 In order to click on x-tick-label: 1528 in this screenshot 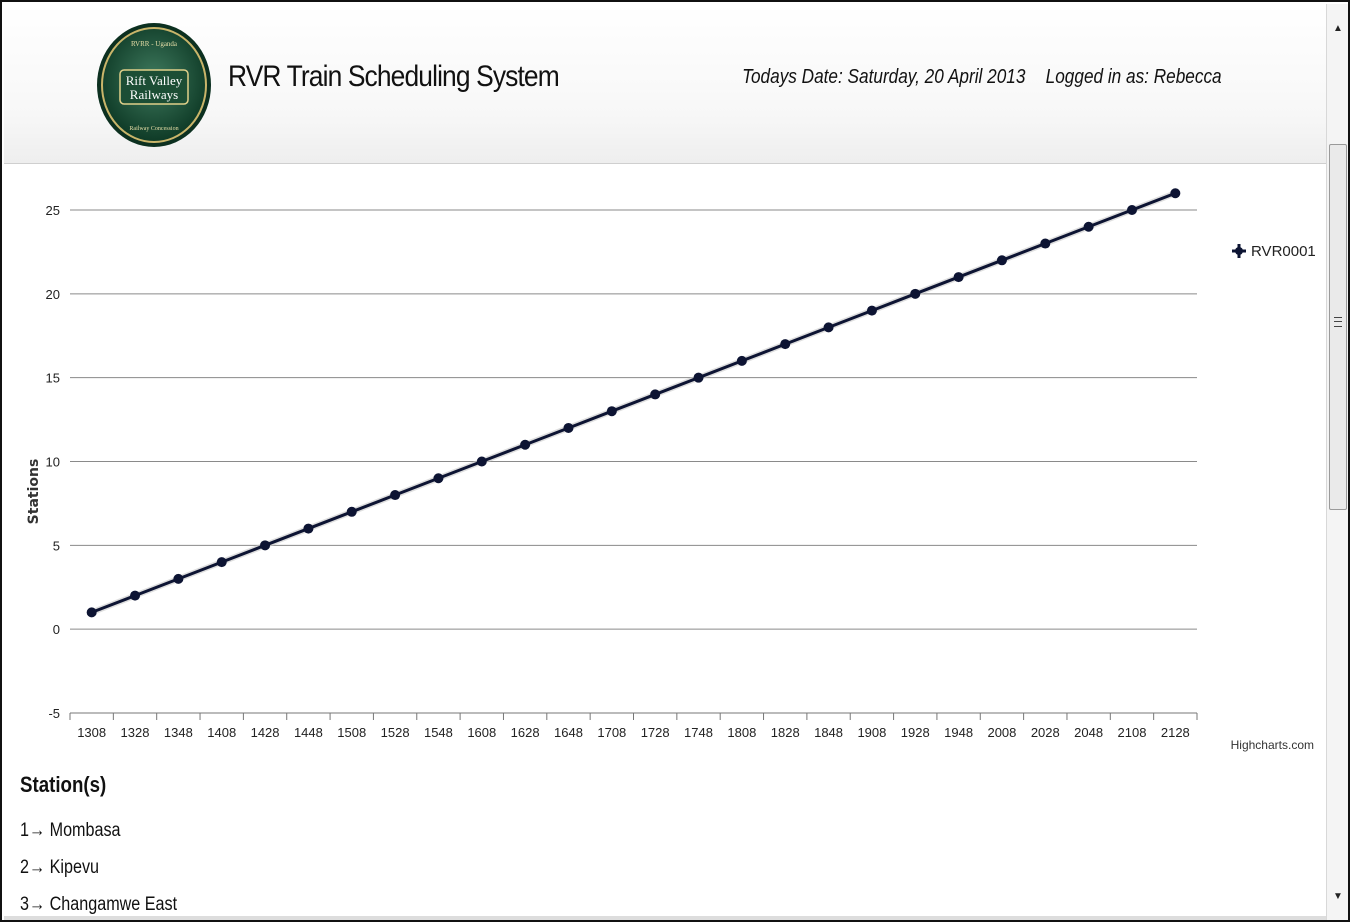, I will do `click(395, 732)`.